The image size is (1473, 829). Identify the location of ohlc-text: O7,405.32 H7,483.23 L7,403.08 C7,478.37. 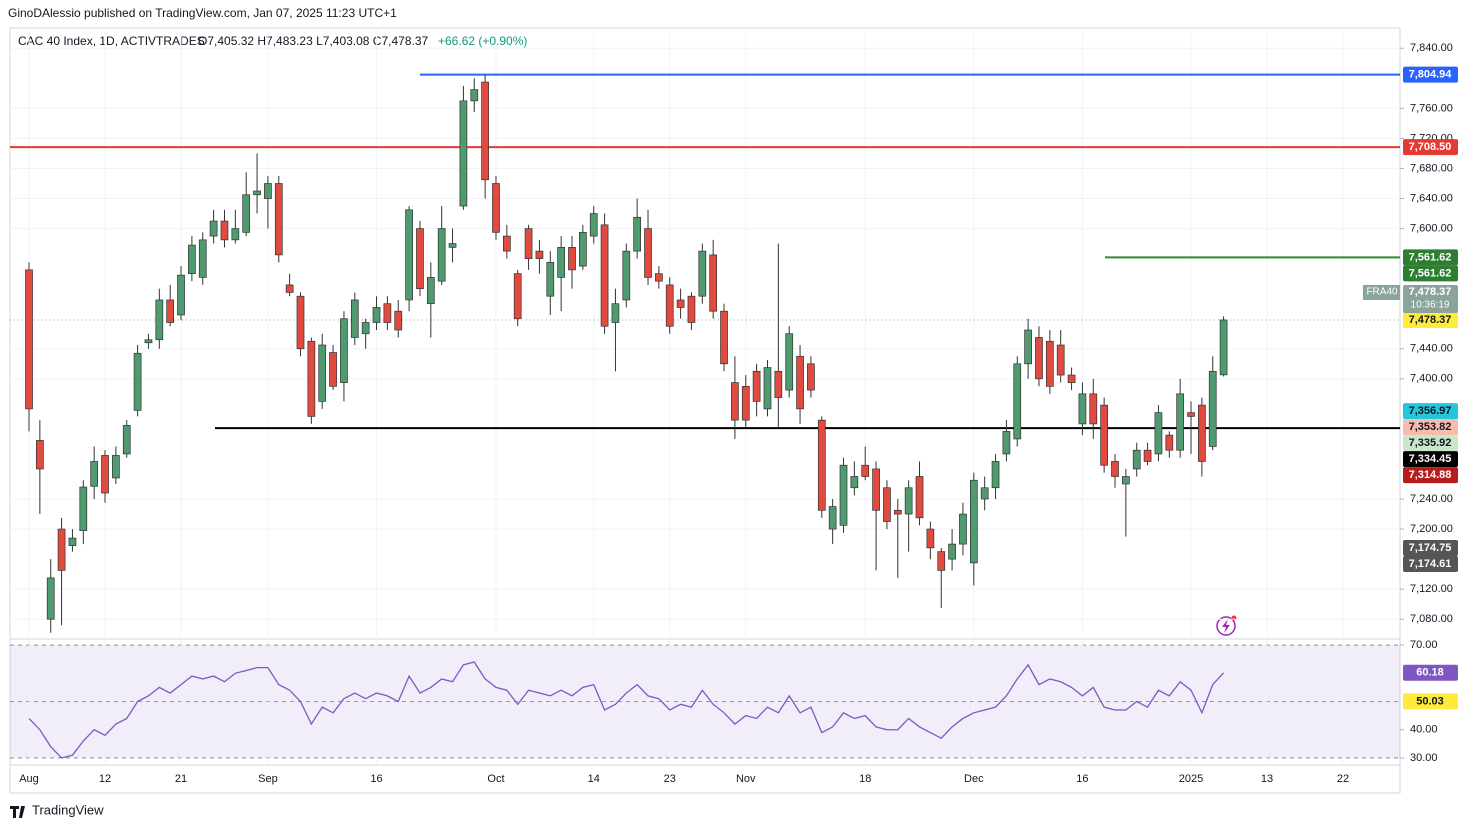
(313, 41).